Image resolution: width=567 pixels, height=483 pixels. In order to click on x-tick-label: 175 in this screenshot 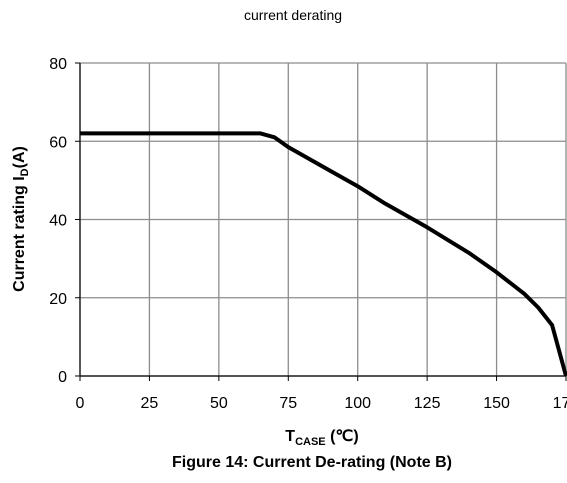, I will do `click(560, 403)`.